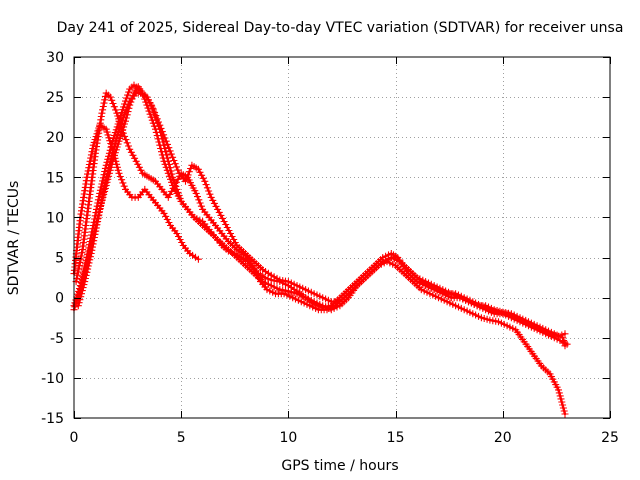  Describe the element at coordinates (339, 466) in the screenshot. I see `x-axis-label: GPS time / hours` at that location.